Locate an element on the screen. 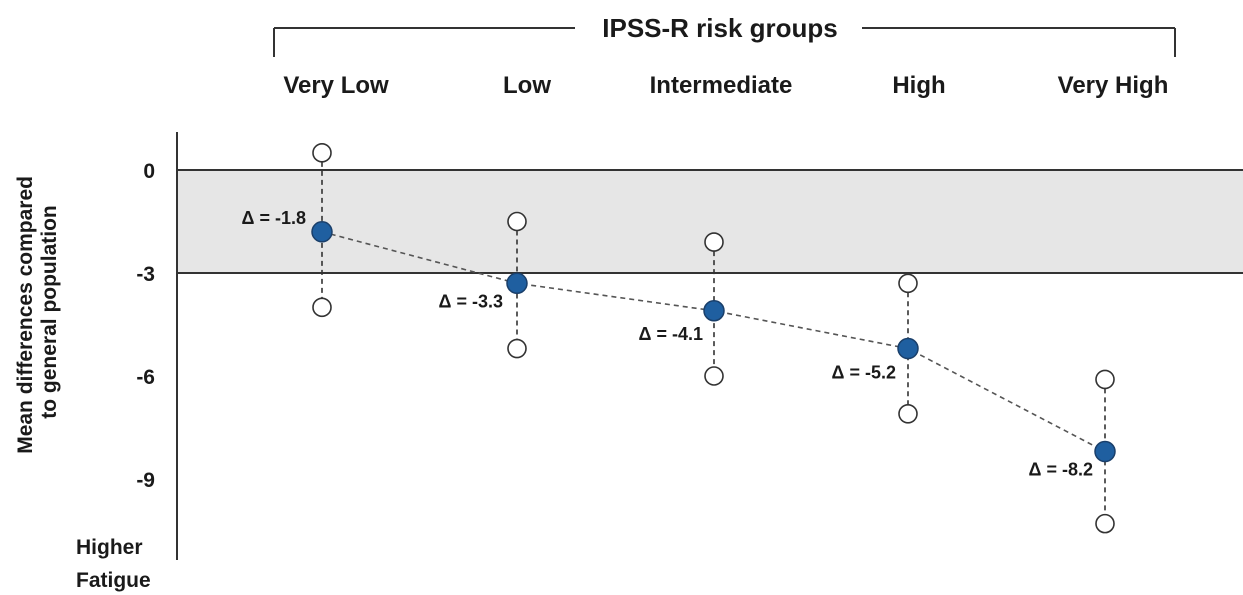 The image size is (1243, 595). y-tick-label: 0 is located at coordinates (149, 171).